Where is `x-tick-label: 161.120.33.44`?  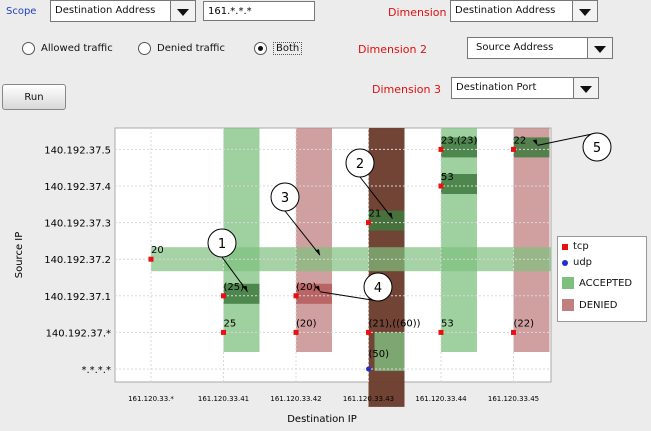 x-tick-label: 161.120.33.44 is located at coordinates (441, 399).